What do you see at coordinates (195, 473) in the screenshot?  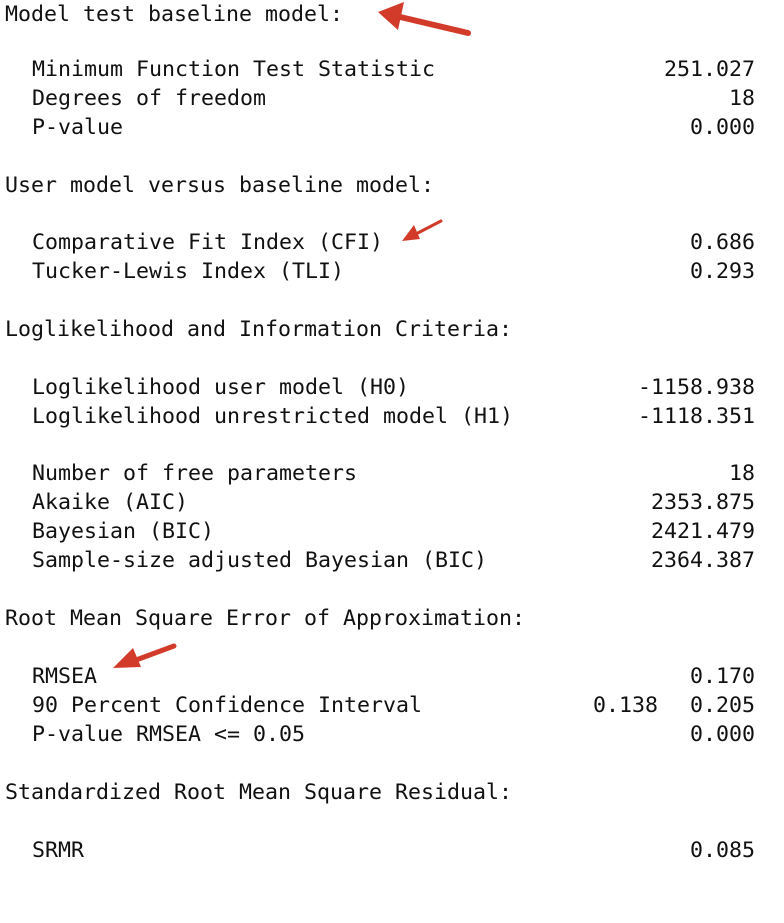 I see `stat-label: Number of free parameters` at bounding box center [195, 473].